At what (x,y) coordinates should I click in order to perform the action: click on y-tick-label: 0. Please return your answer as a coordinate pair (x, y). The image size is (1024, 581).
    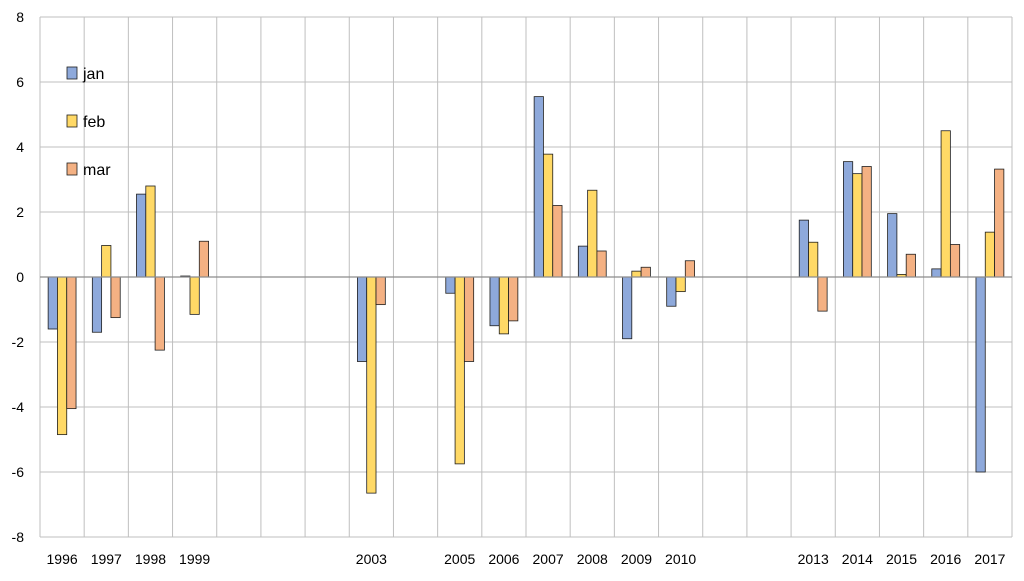
    Looking at the image, I should click on (20, 277).